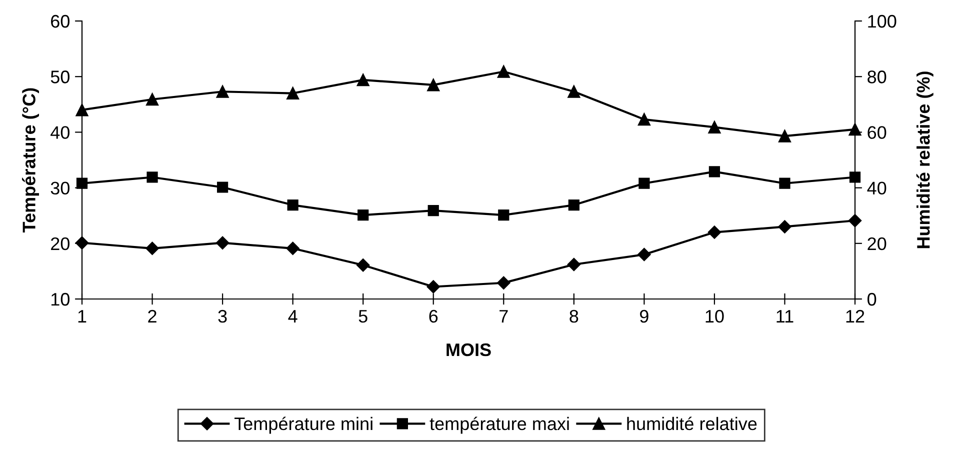 Image resolution: width=962 pixels, height=450 pixels. What do you see at coordinates (30, 160) in the screenshot?
I see `y-axis-title: Température (°C)` at bounding box center [30, 160].